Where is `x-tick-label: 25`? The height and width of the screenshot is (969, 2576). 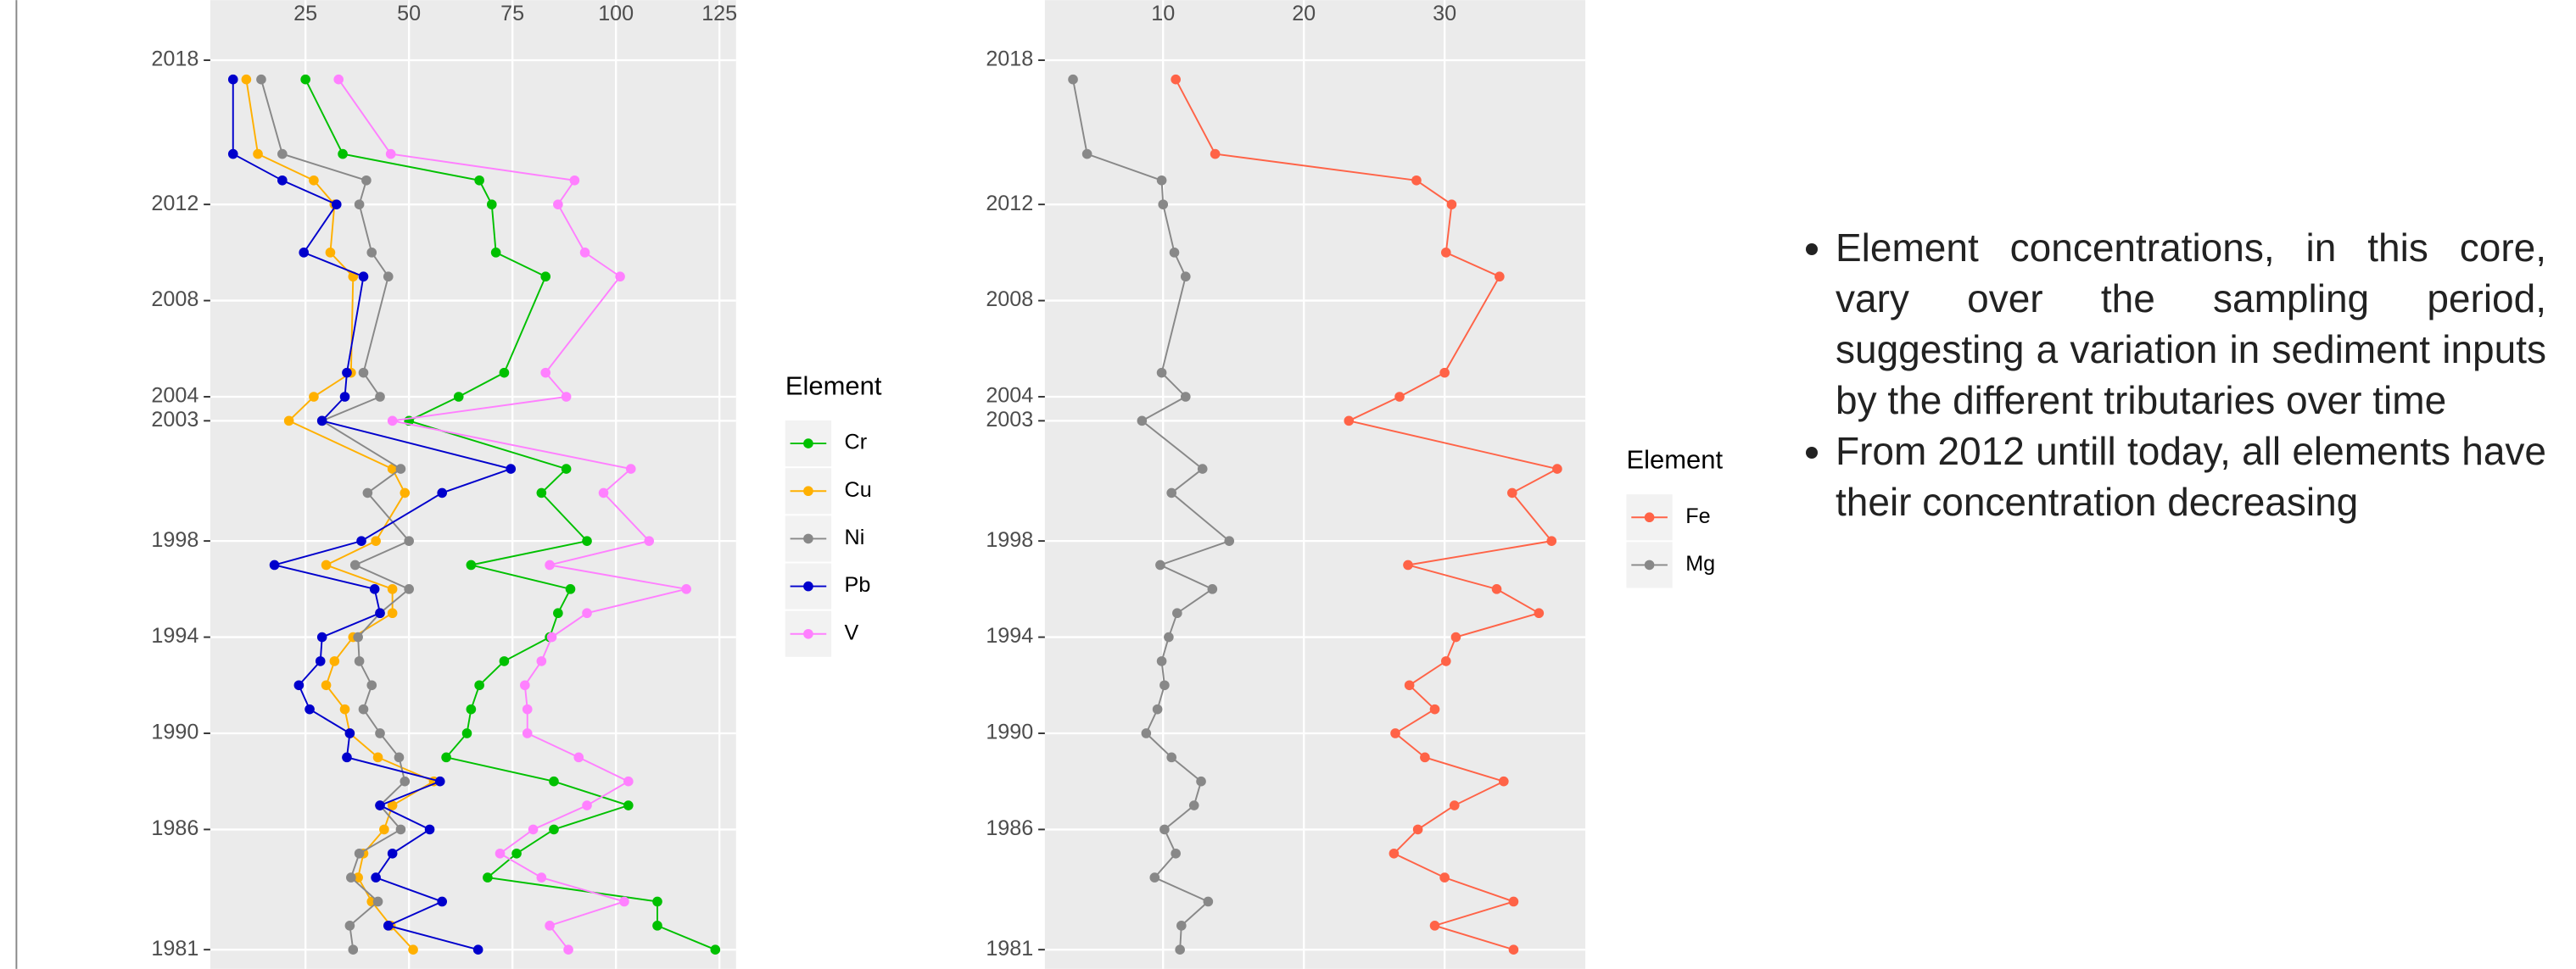
x-tick-label: 25 is located at coordinates (305, 13).